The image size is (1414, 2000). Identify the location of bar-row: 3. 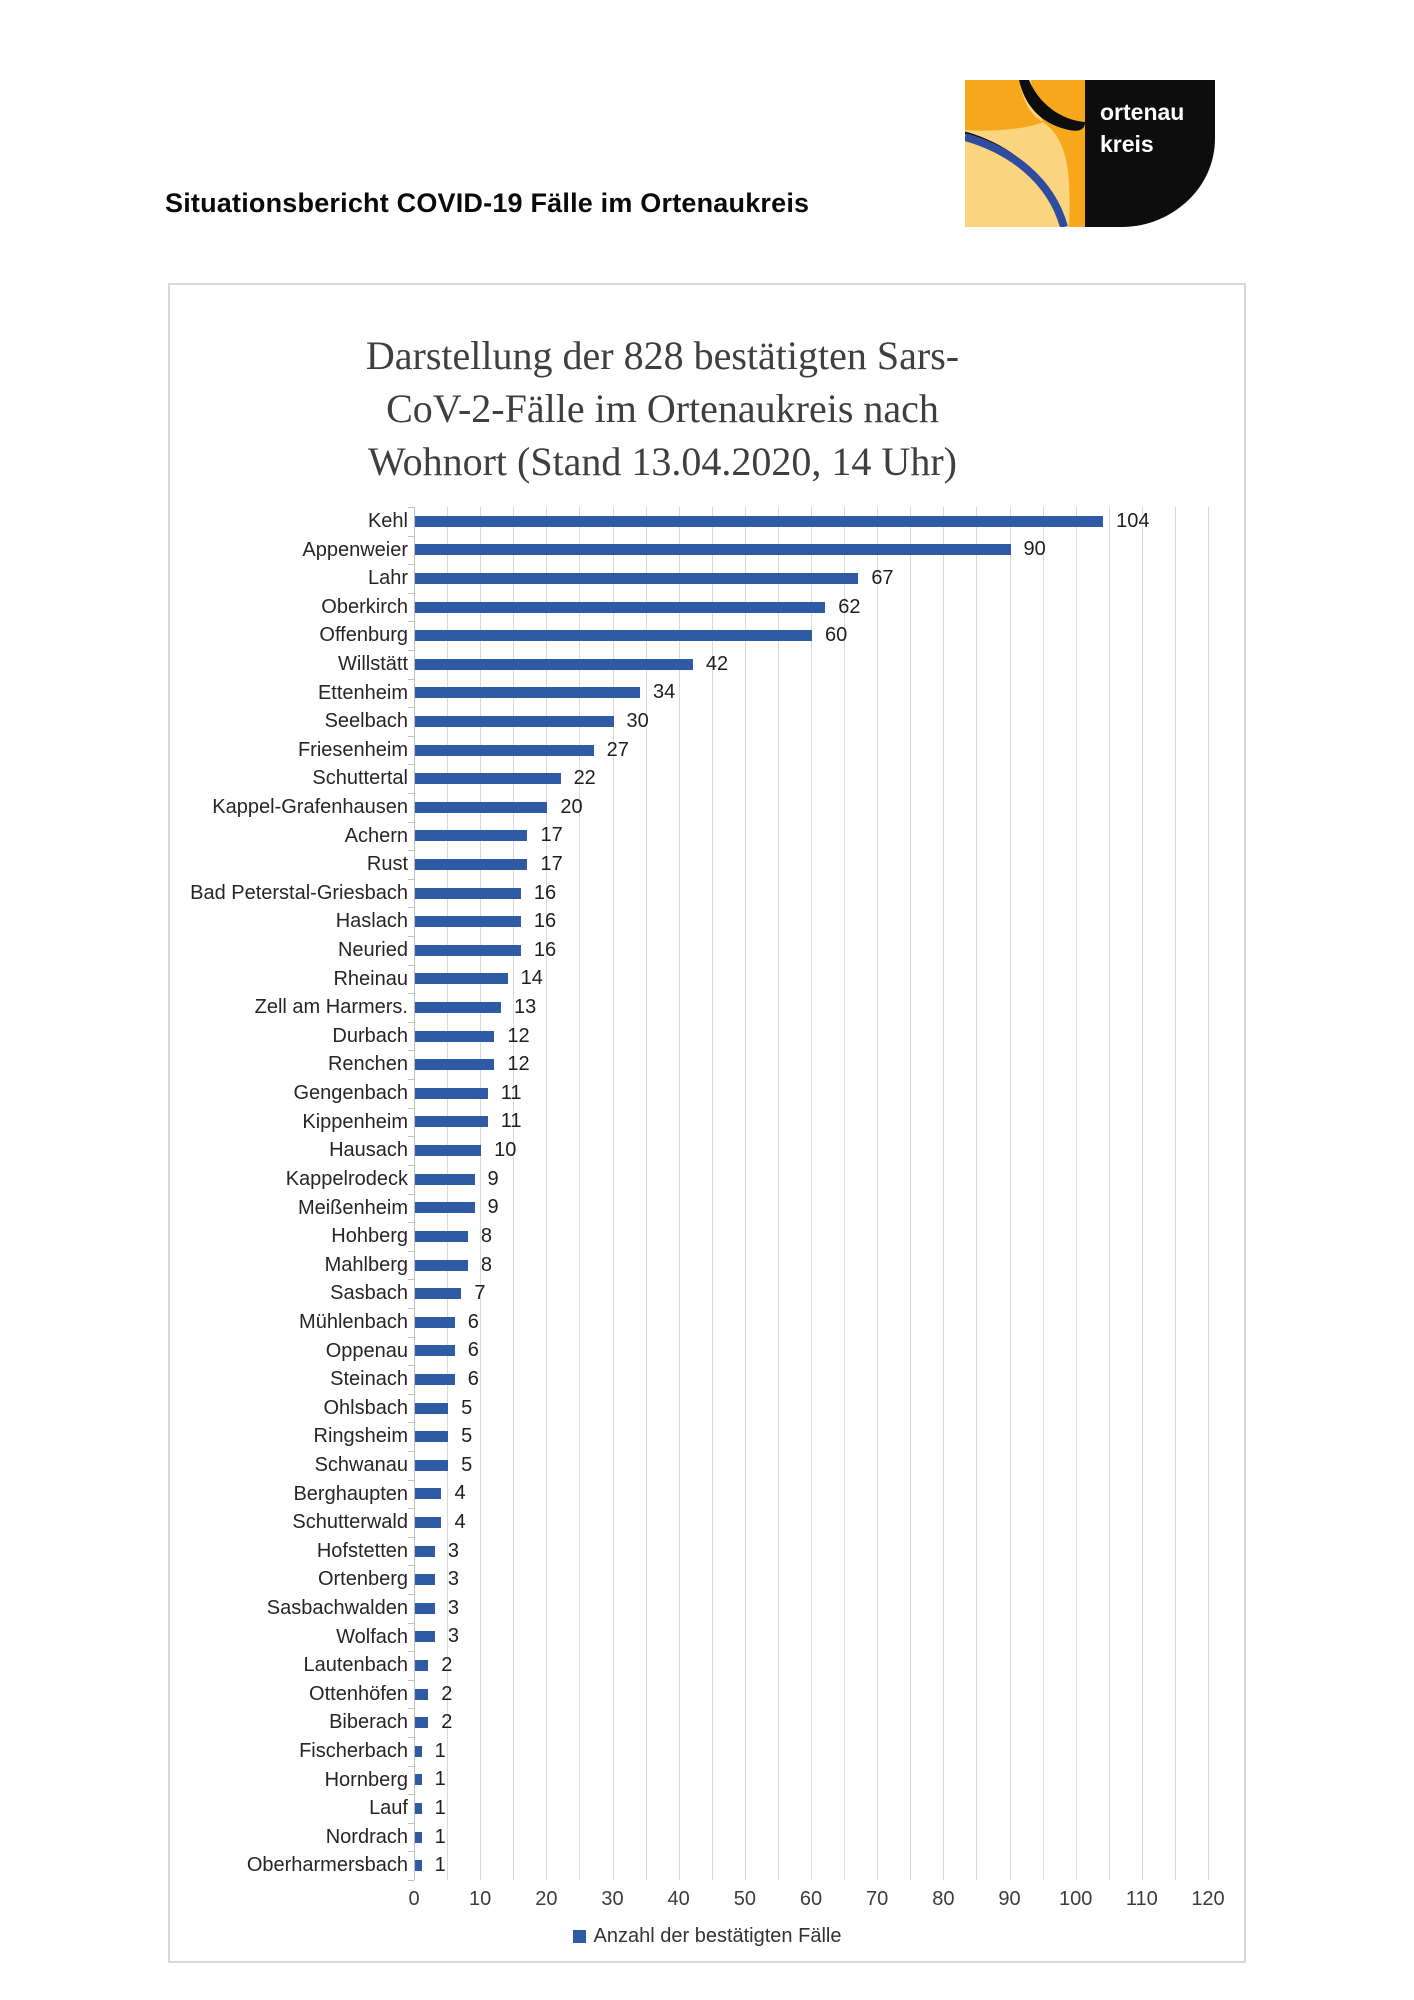
(811, 1608).